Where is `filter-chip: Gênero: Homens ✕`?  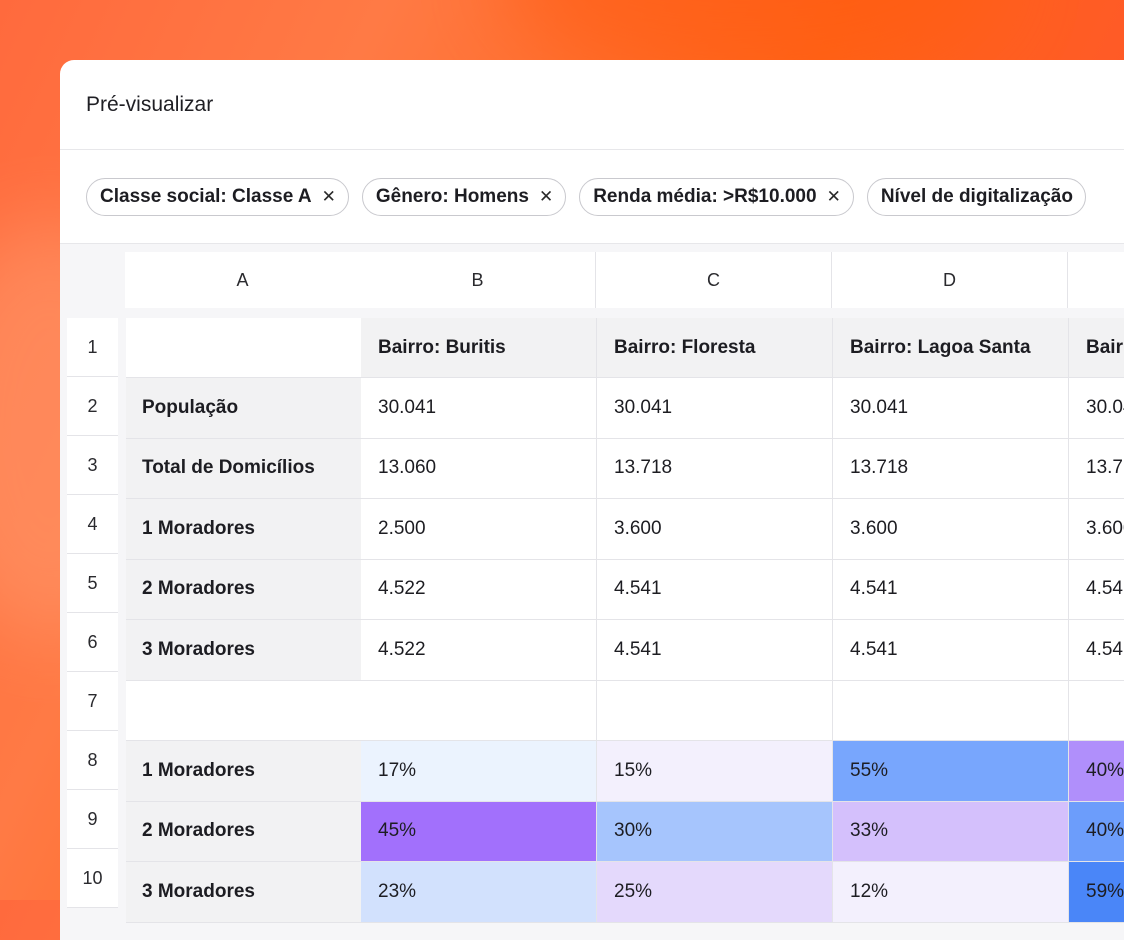 filter-chip: Gênero: Homens ✕ is located at coordinates (464, 196).